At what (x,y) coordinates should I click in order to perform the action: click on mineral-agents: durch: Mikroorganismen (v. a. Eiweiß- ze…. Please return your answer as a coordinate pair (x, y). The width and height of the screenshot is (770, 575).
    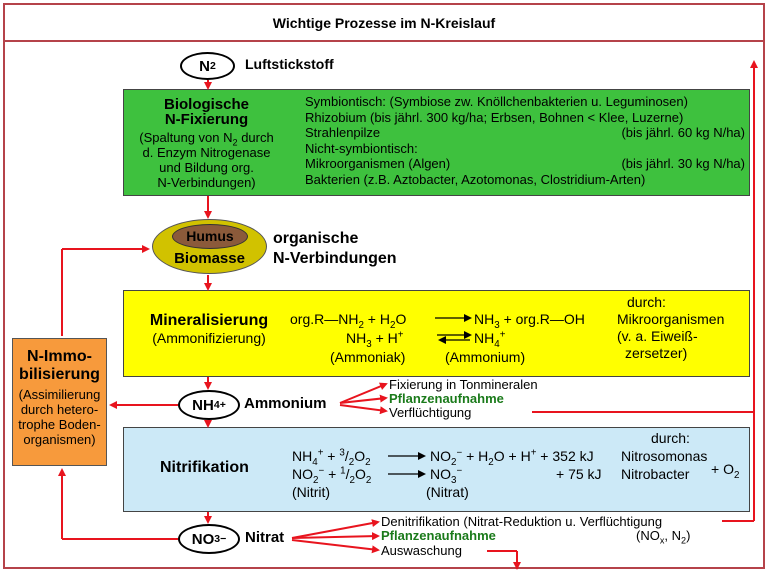
    Looking at the image, I should click on (671, 327).